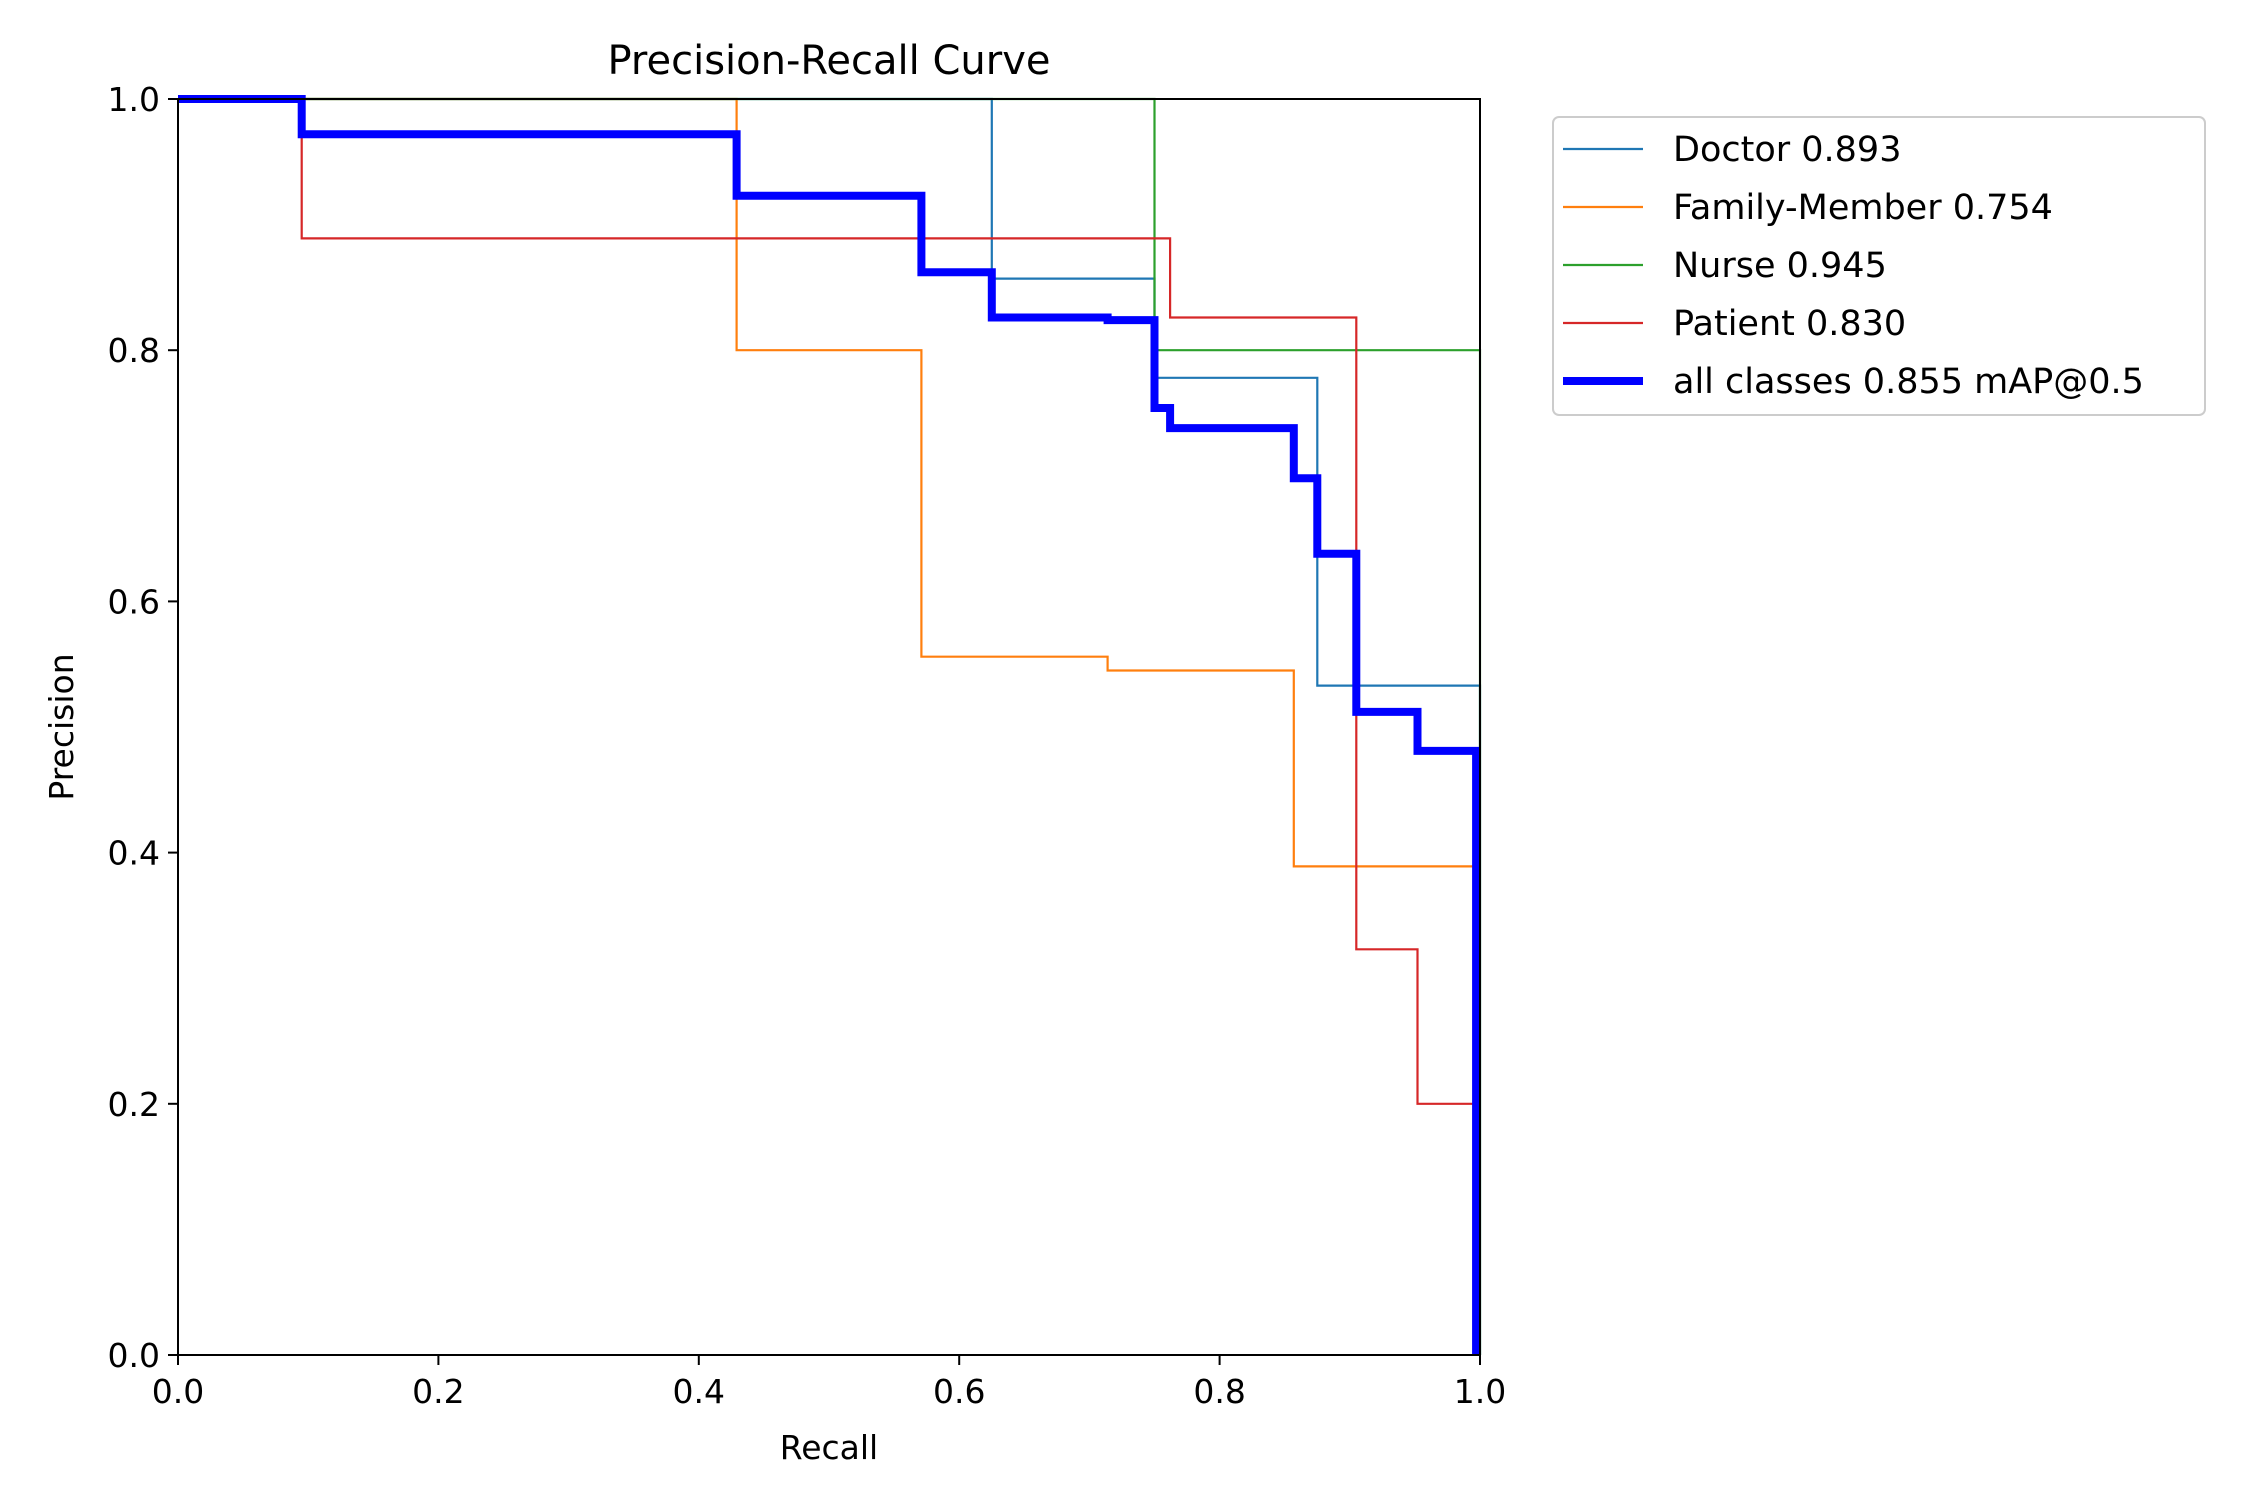 The width and height of the screenshot is (2250, 1504). I want to click on legend-item-doctor-0-893: Doctor 0.893, so click(1732, 150).